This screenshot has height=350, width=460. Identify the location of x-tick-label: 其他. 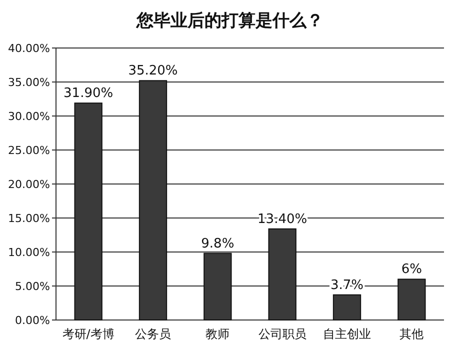
(412, 334).